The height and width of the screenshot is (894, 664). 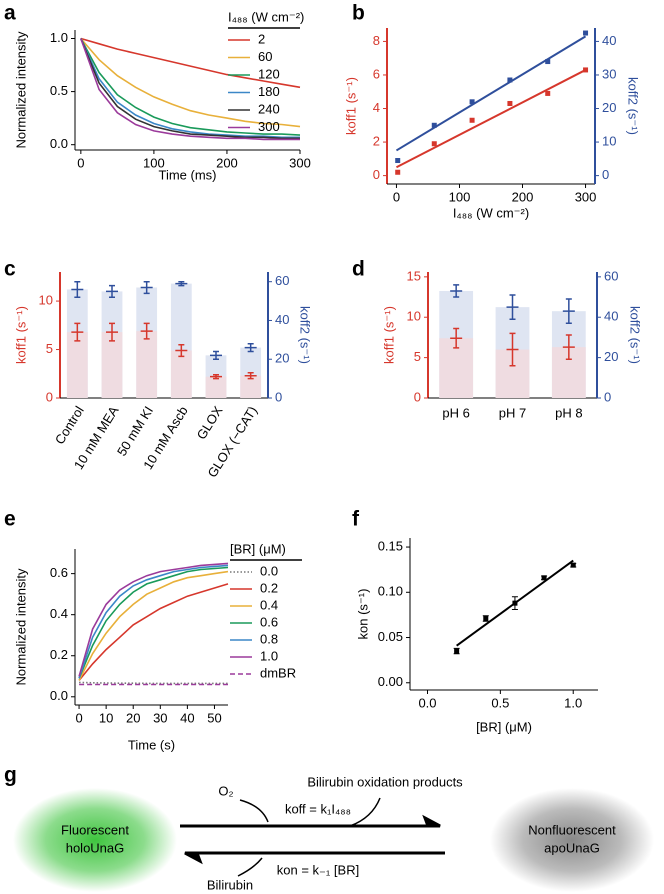 What do you see at coordinates (572, 829) in the screenshot?
I see `state-label: Nonfluorescent` at bounding box center [572, 829].